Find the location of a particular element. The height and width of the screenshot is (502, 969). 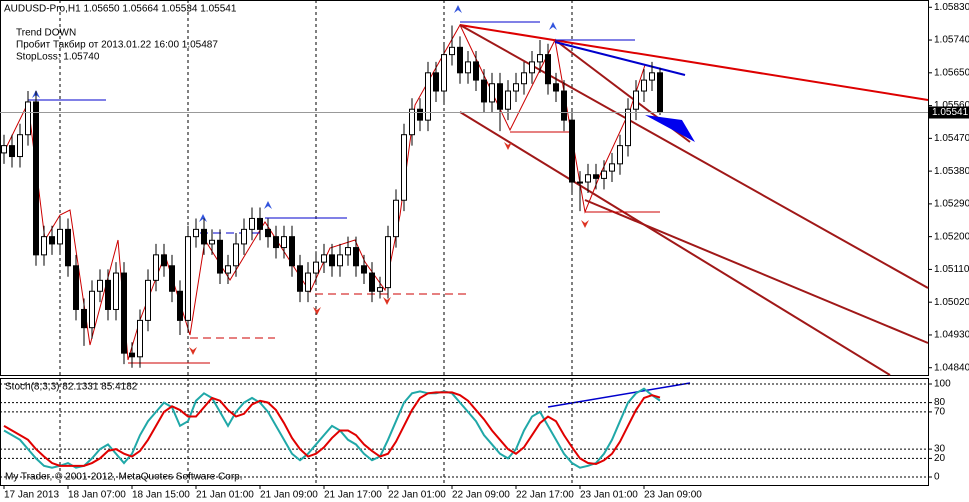

x-tick-label: 22 Jan 17:00 is located at coordinates (545, 495).